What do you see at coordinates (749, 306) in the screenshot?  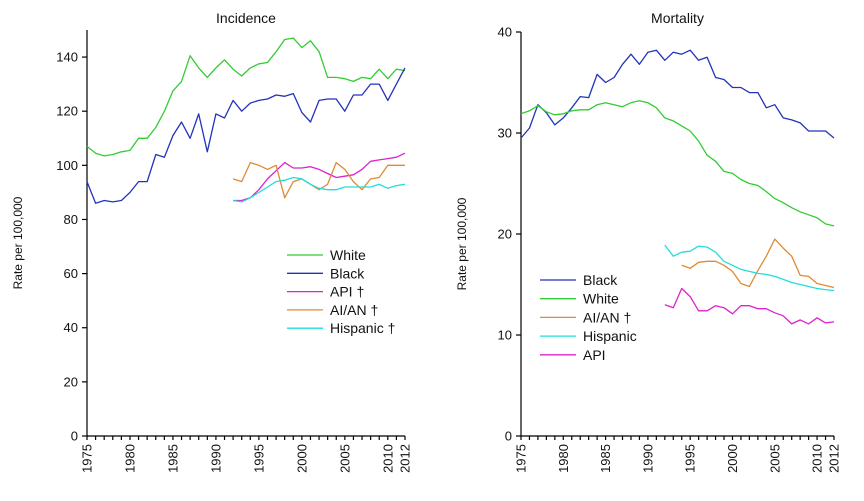 I see `mortality-series-line-api` at bounding box center [749, 306].